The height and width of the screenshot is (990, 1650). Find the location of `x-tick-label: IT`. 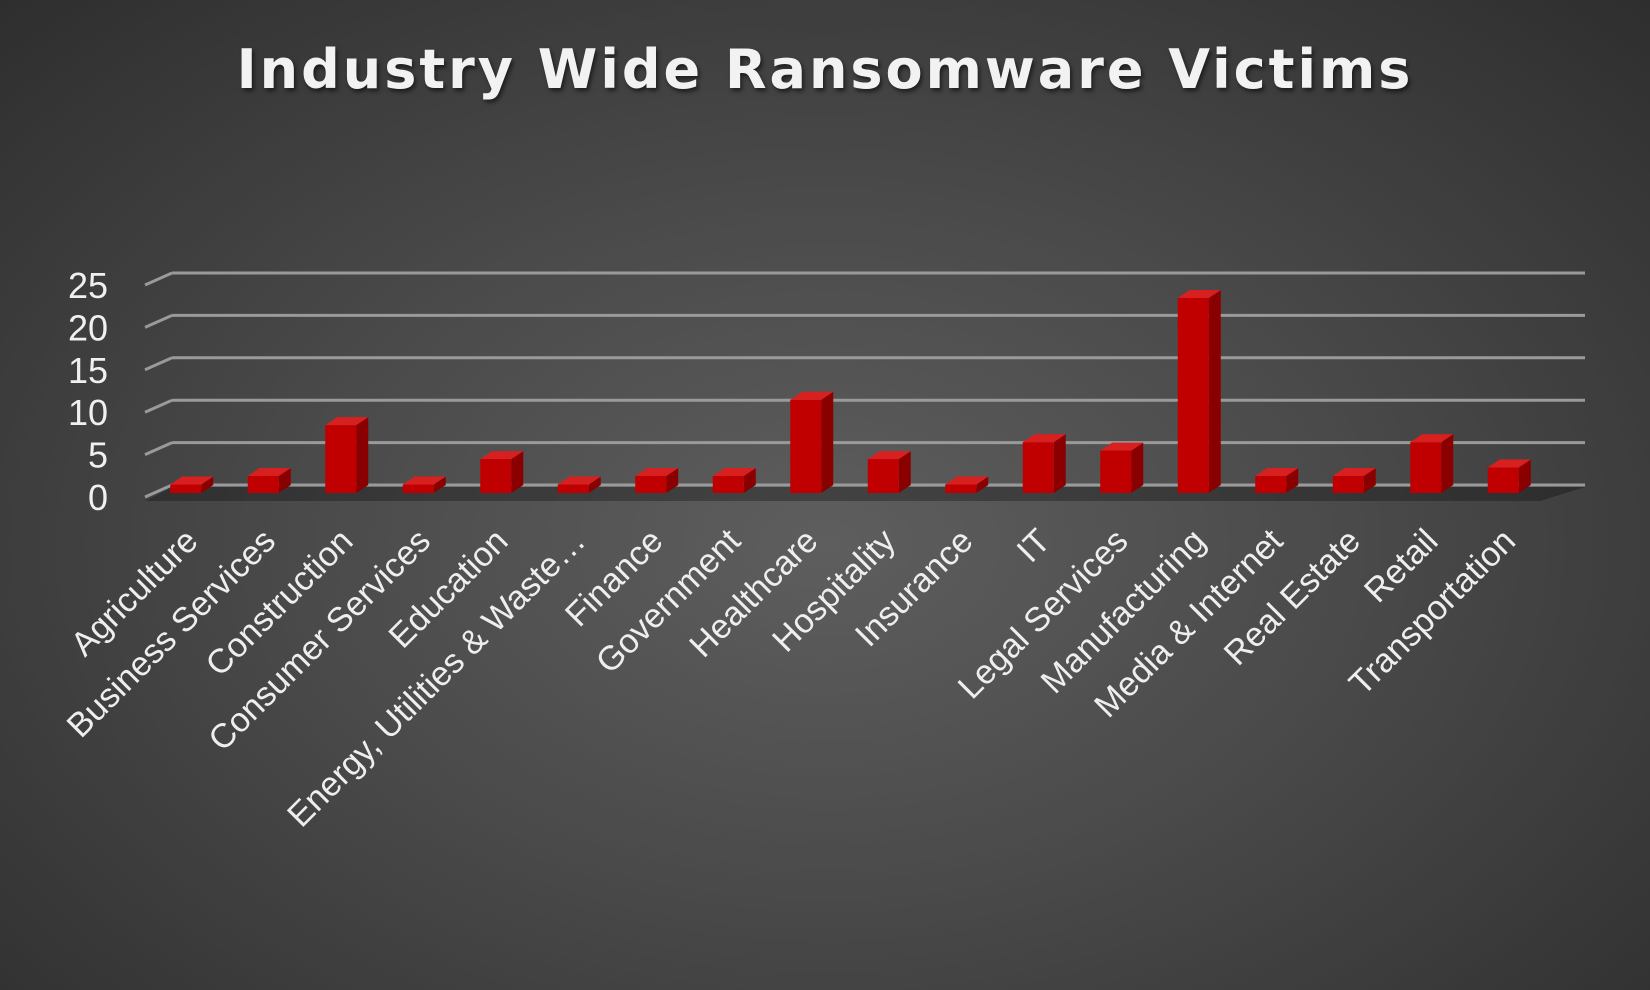

x-tick-label: IT is located at coordinates (1034, 546).